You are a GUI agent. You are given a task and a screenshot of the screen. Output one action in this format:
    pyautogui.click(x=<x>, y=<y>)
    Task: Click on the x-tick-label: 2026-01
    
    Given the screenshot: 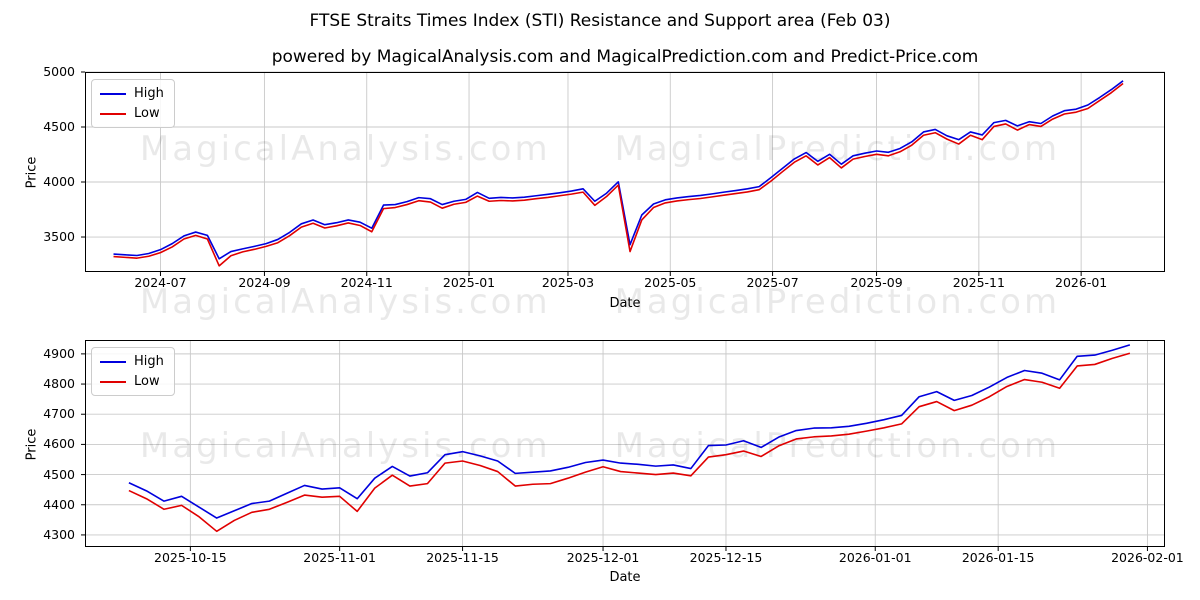 What is the action you would take?
    pyautogui.click(x=1081, y=282)
    